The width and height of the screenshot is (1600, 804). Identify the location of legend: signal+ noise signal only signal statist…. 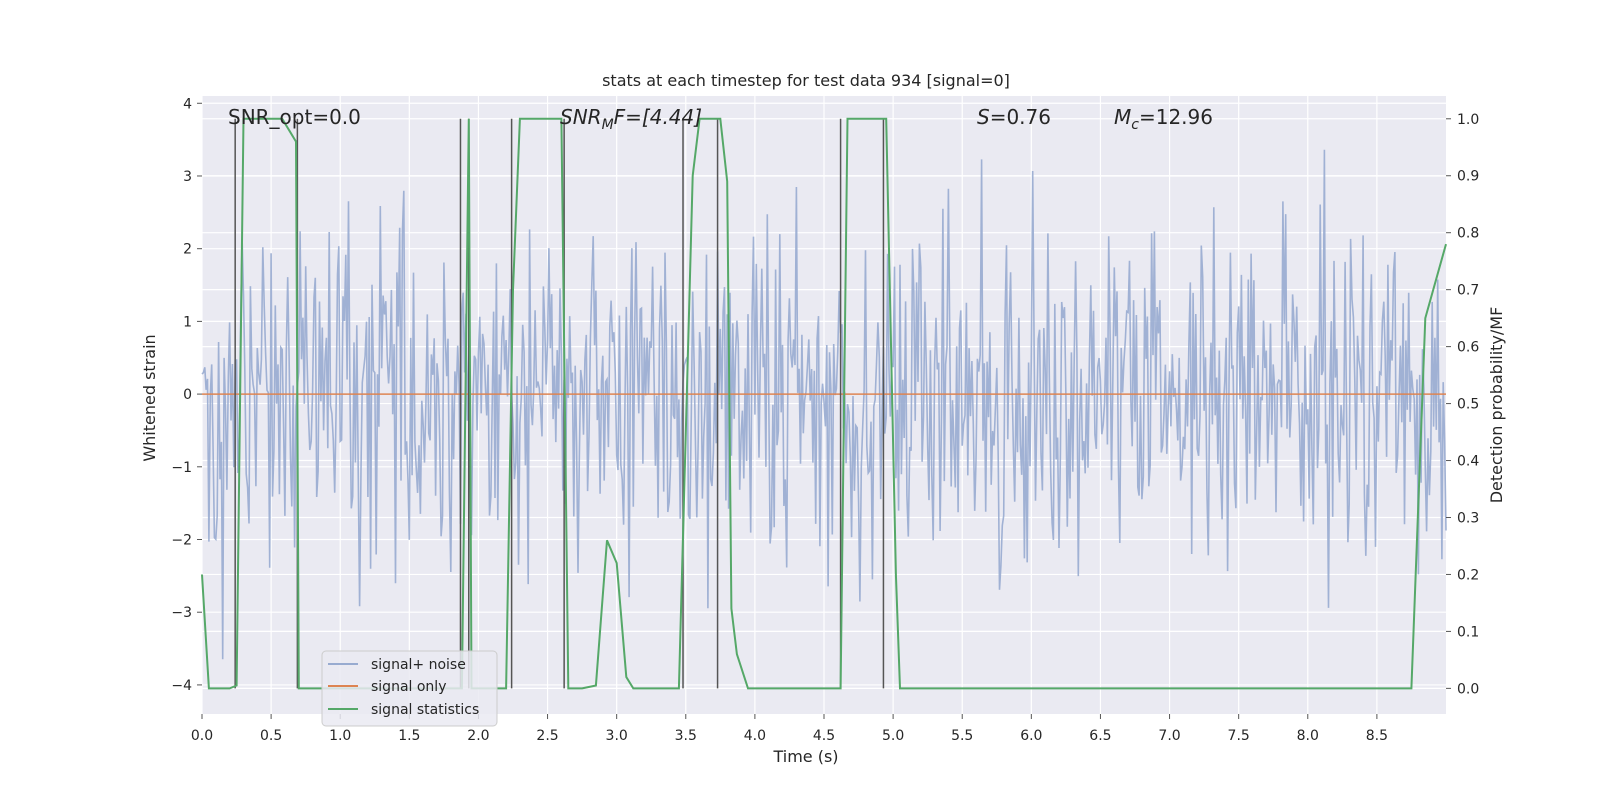
(409, 688).